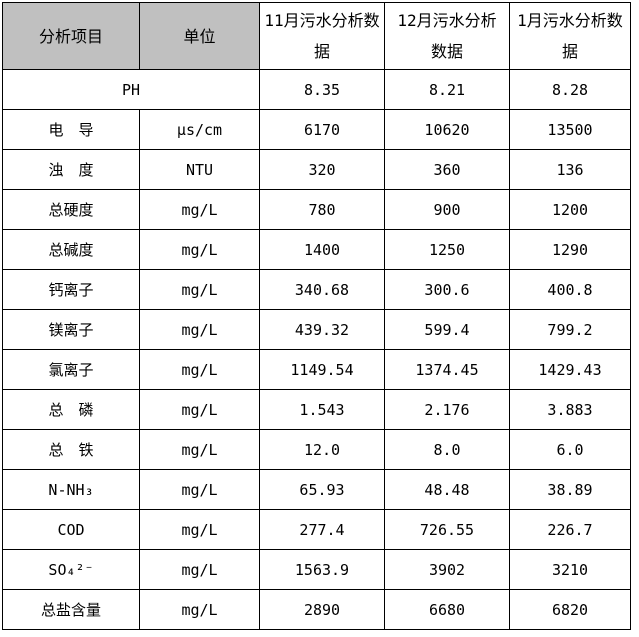 The height and width of the screenshot is (637, 639). I want to click on table-row: 总 铁 mg/L 12.0 8.0 6.0, so click(316, 449).